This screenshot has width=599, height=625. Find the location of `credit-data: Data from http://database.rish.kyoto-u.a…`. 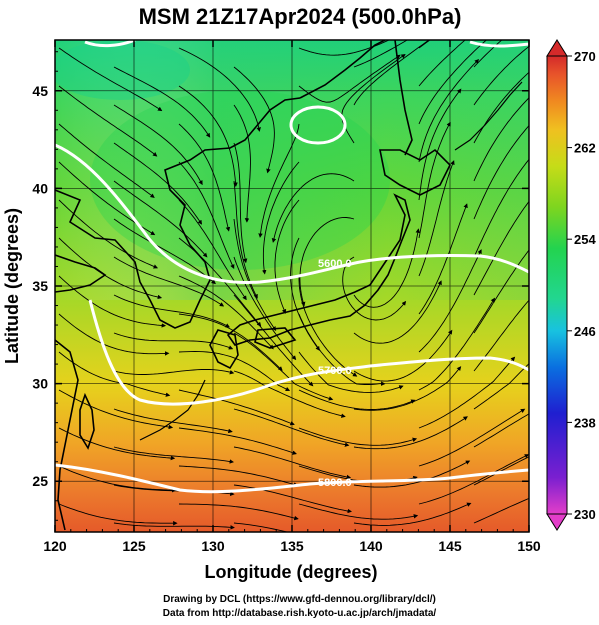

credit-data: Data from http://database.rish.kyoto-u.a… is located at coordinates (299, 613).